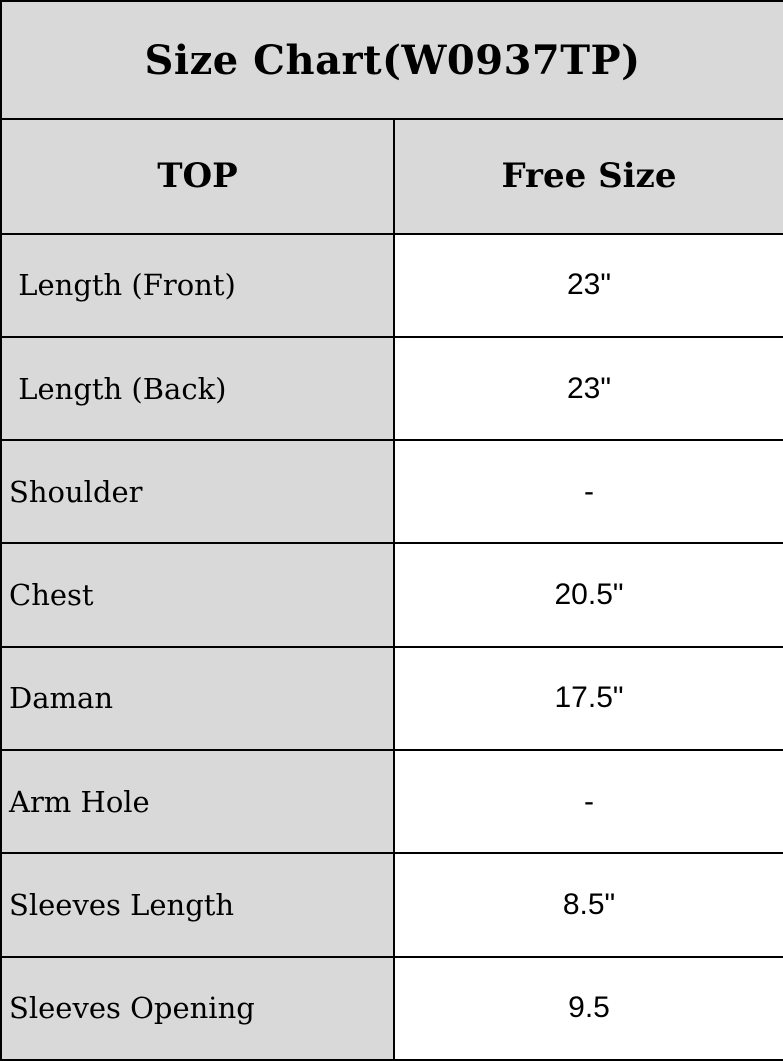  I want to click on table-row-chest: Chest 20.5", so click(391, 595).